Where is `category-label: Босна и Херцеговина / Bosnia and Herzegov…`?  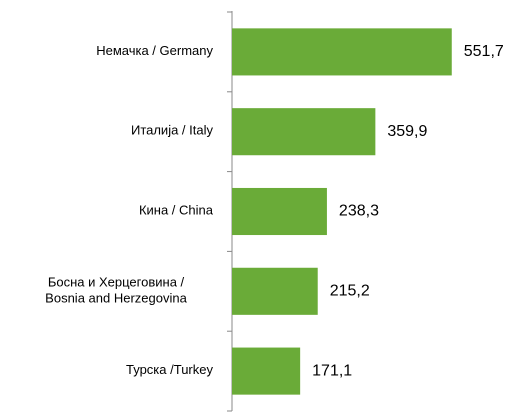
category-label: Босна и Херцеговина / Bosnia and Herzegov… is located at coordinates (116, 290).